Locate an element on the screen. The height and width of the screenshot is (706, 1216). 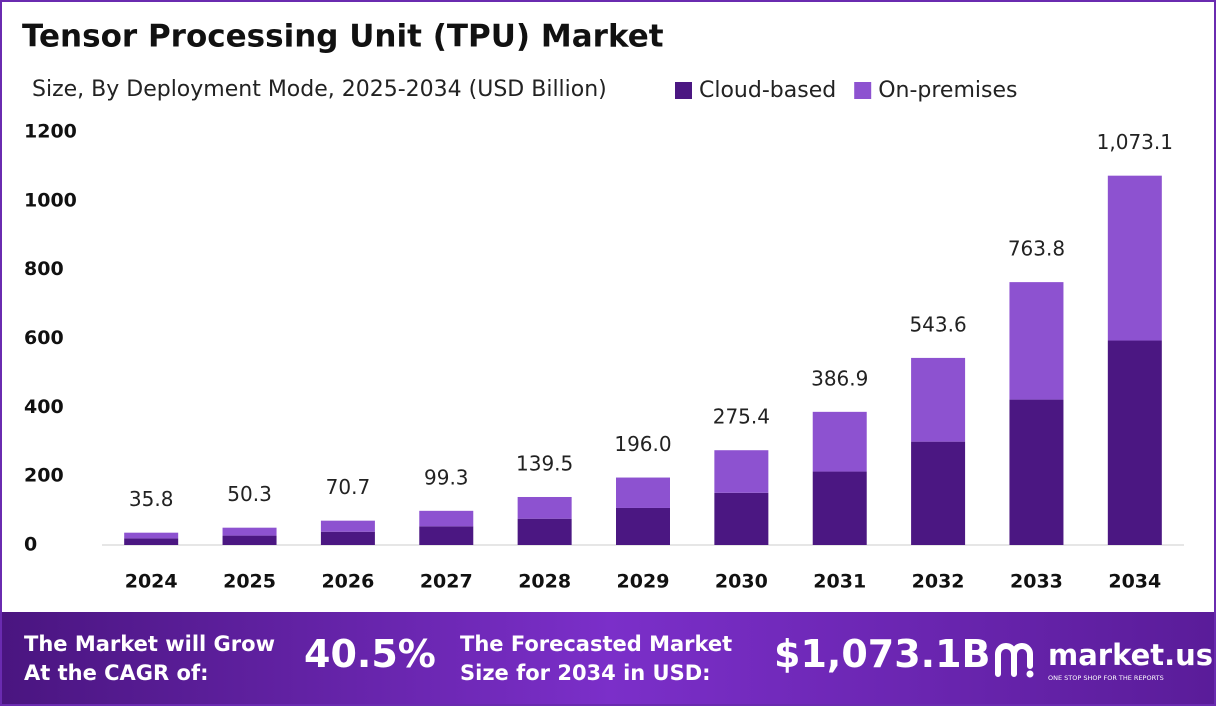
x-tick-label: 2032 is located at coordinates (938, 582).